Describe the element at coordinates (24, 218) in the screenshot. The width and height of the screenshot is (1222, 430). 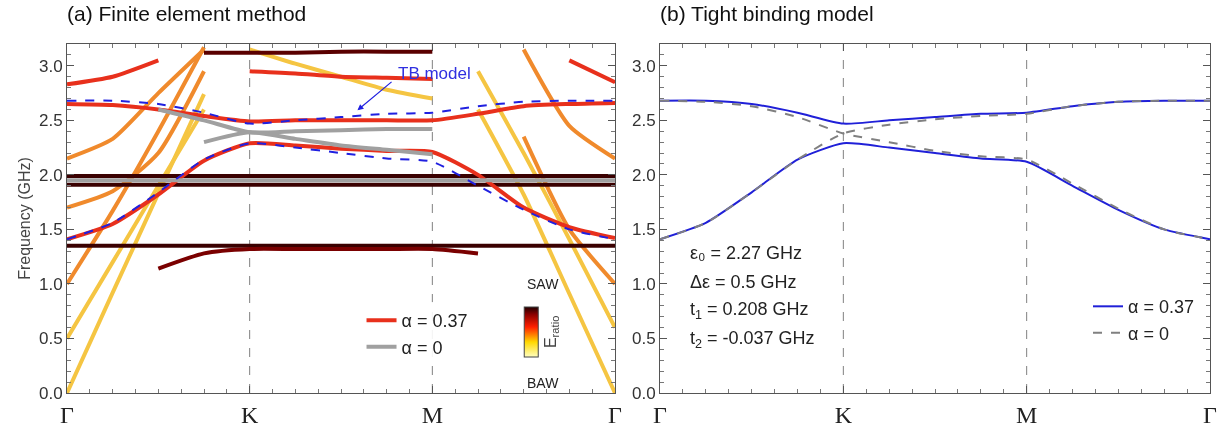
I see `y-axis-title: Frequency (GHz)` at that location.